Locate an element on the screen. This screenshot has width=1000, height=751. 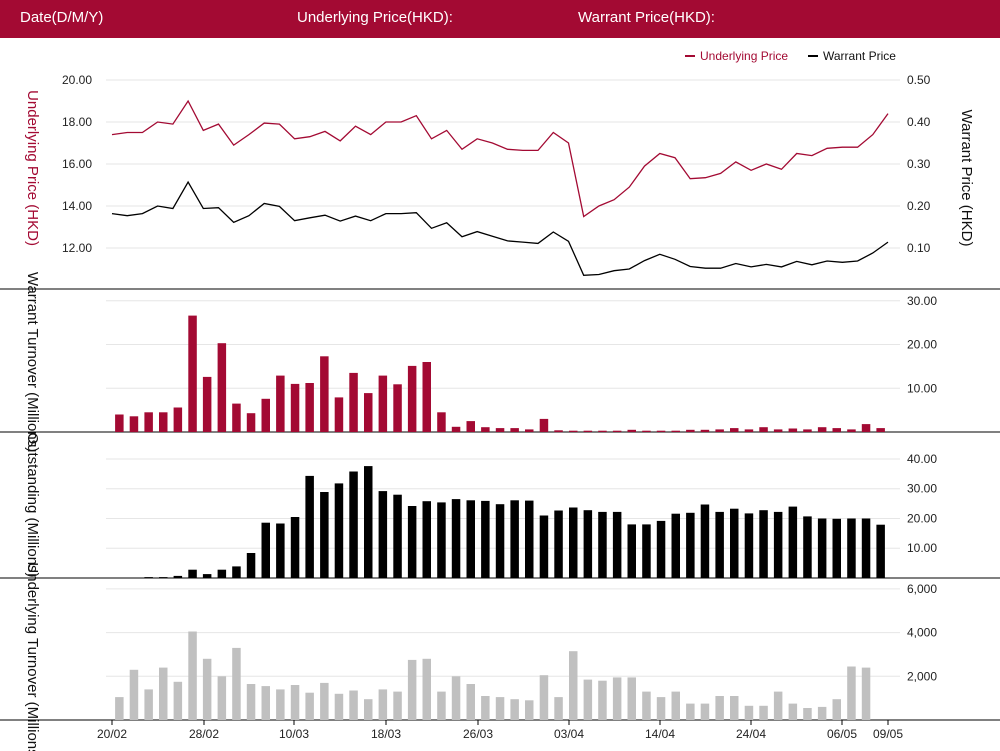
x-tick-label: 09/05 is located at coordinates (888, 734).